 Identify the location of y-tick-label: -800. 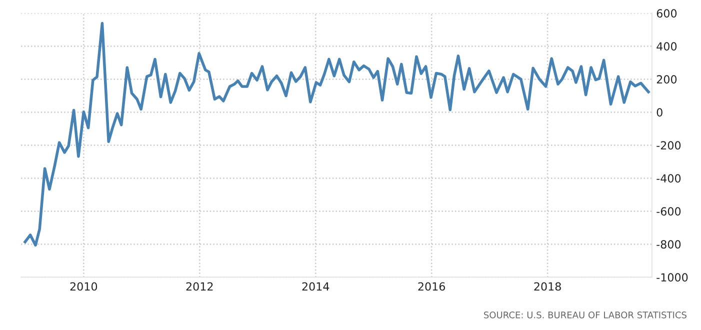
(668, 244).